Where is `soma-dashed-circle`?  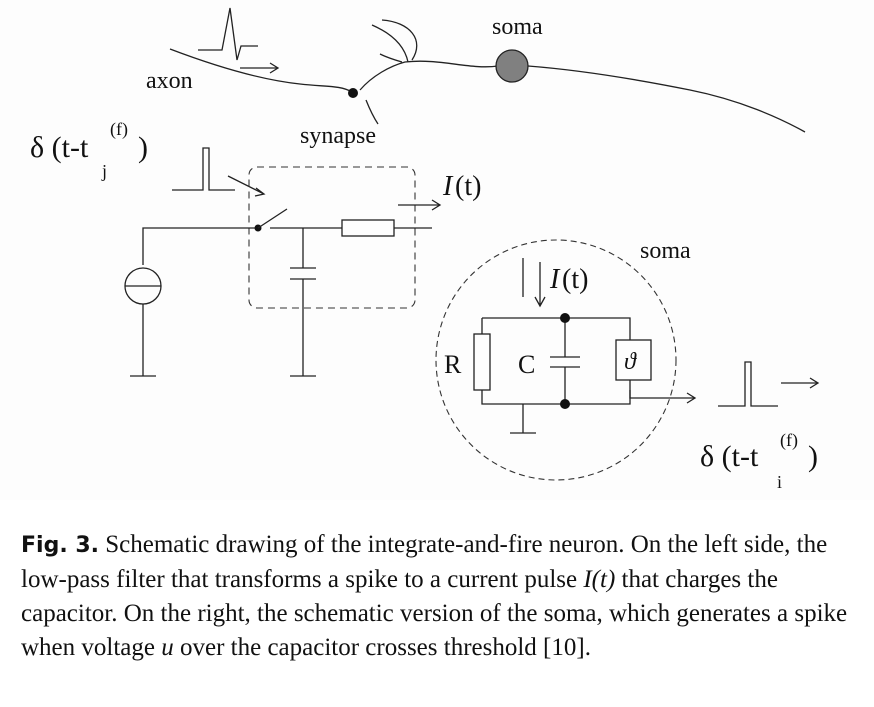 soma-dashed-circle is located at coordinates (556, 360).